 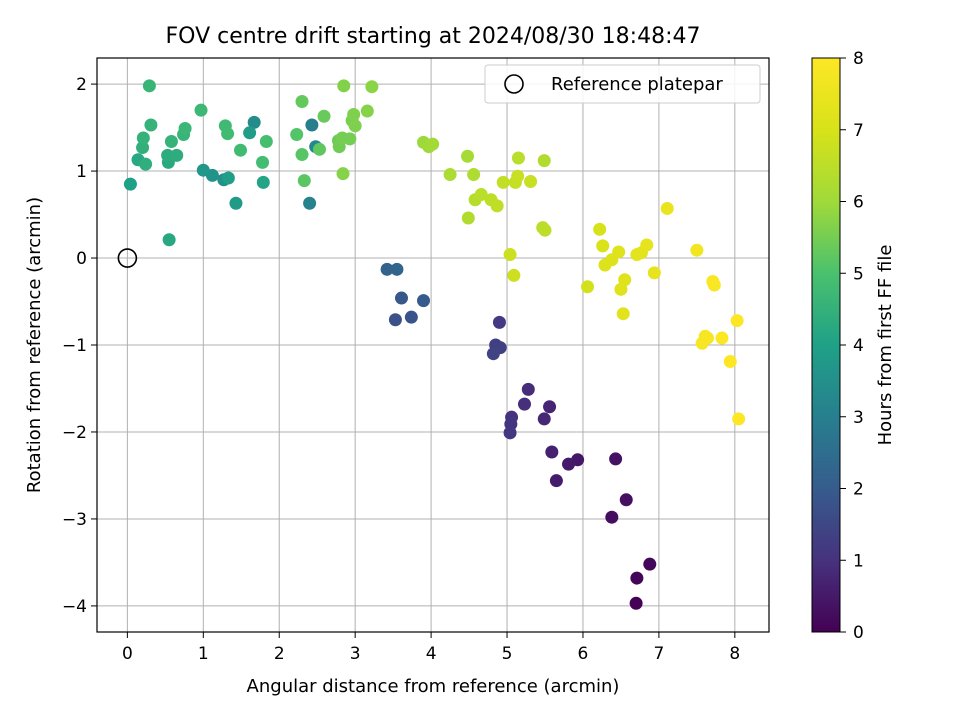 I want to click on x-tick-label: 3, so click(x=355, y=654).